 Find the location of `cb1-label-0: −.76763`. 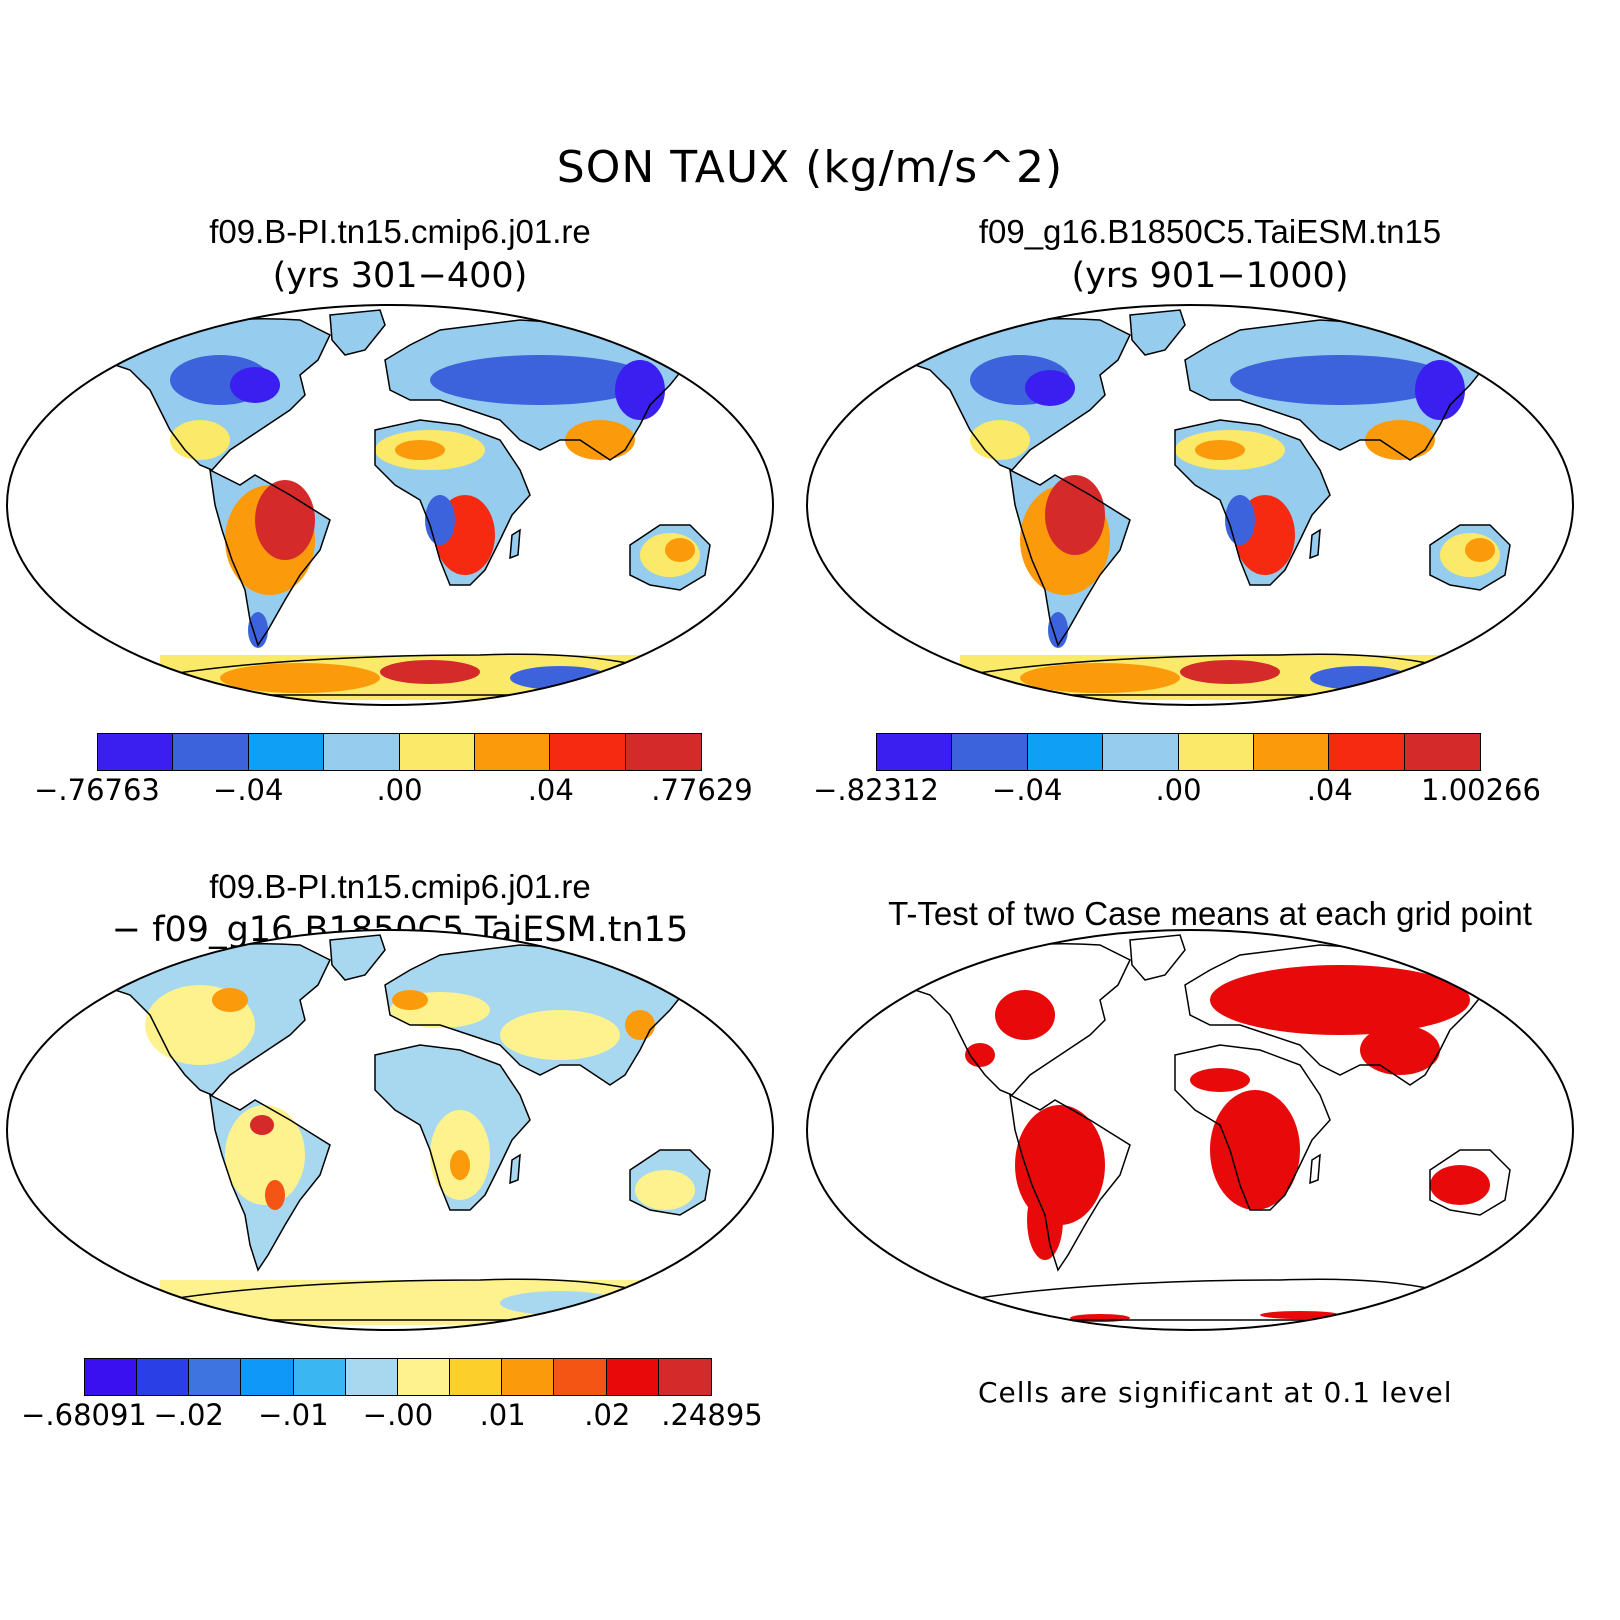

cb1-label-0: −.76763 is located at coordinates (97, 790).